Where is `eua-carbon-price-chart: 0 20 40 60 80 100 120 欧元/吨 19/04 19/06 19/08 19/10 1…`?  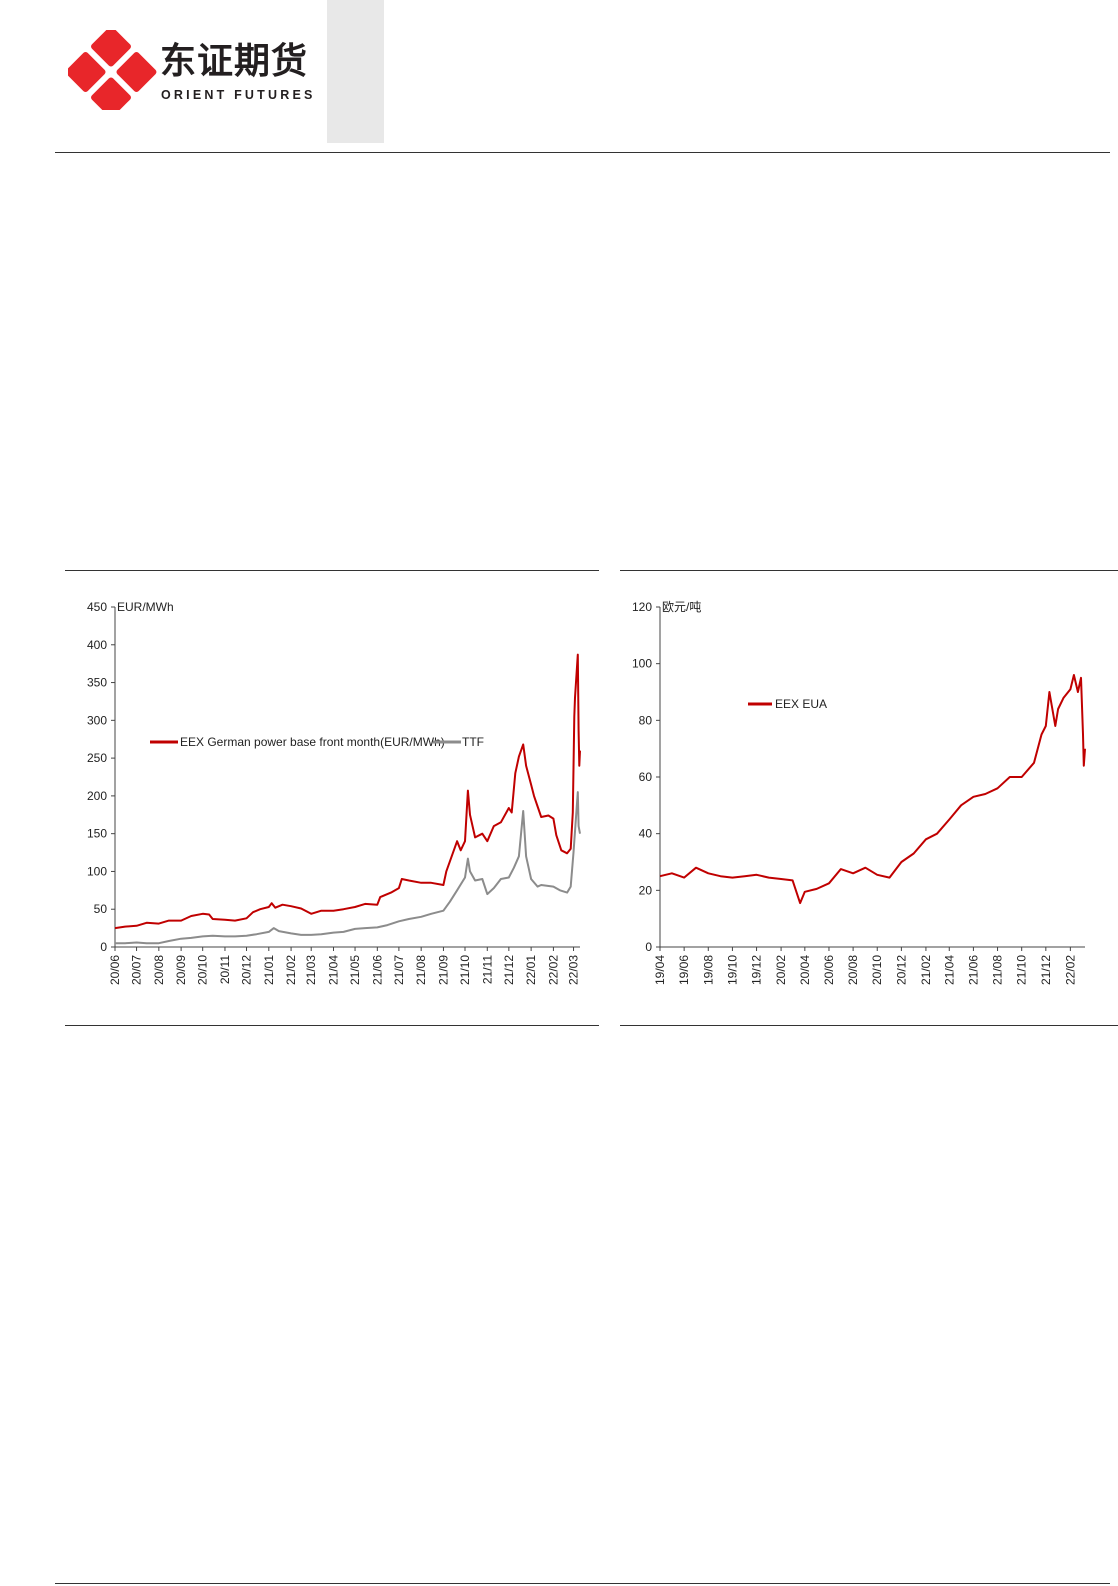 eua-carbon-price-chart: 0 20 40 60 80 100 120 欧元/吨 19/04 19/06 19/08 19/10 1… is located at coordinates (859, 792).